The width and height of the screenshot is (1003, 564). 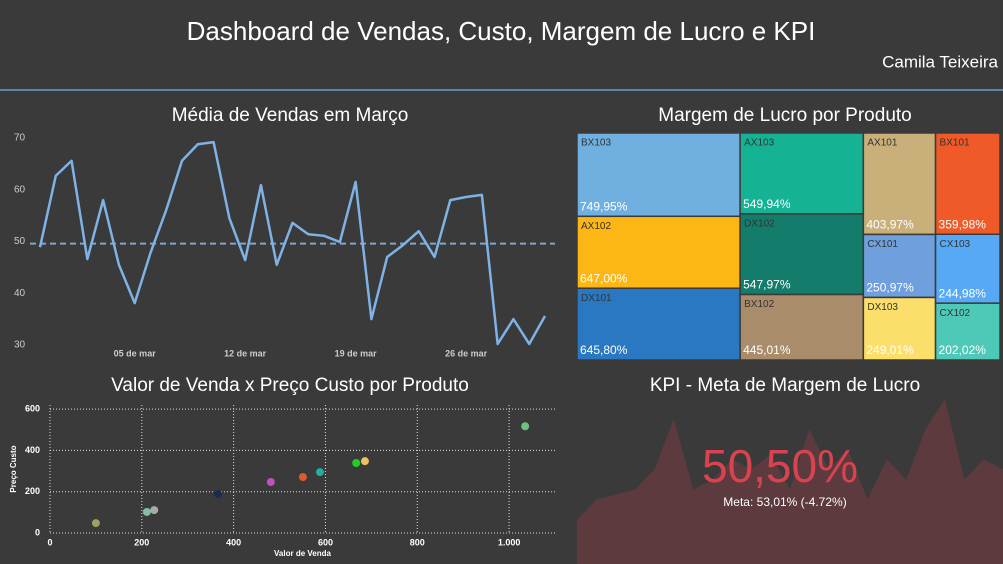 What do you see at coordinates (466, 353) in the screenshot?
I see `x-tick-label: 26 de mar` at bounding box center [466, 353].